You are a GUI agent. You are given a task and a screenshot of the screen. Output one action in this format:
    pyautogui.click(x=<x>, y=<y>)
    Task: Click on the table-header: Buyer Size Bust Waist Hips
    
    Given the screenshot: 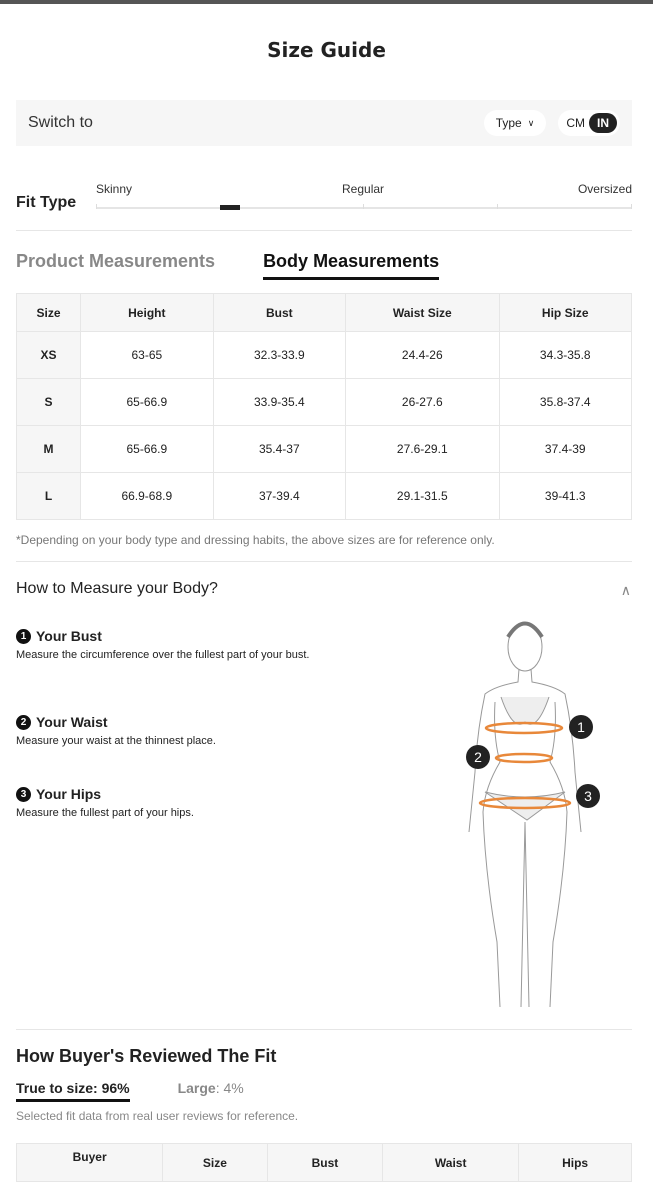 What is the action you would take?
    pyautogui.click(x=323, y=1162)
    